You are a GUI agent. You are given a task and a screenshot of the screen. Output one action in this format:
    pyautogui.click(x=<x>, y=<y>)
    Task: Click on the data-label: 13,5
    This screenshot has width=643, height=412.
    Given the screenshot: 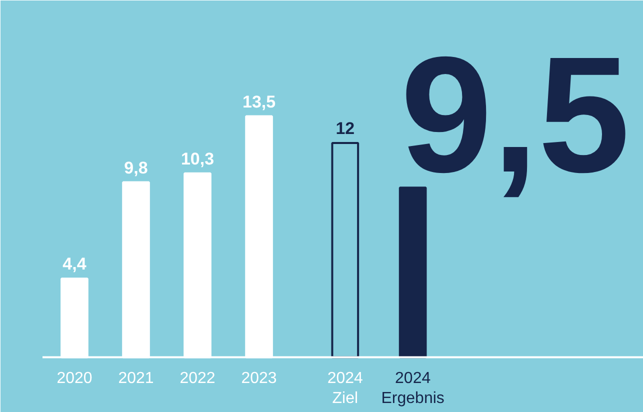 What is the action you would take?
    pyautogui.click(x=259, y=102)
    